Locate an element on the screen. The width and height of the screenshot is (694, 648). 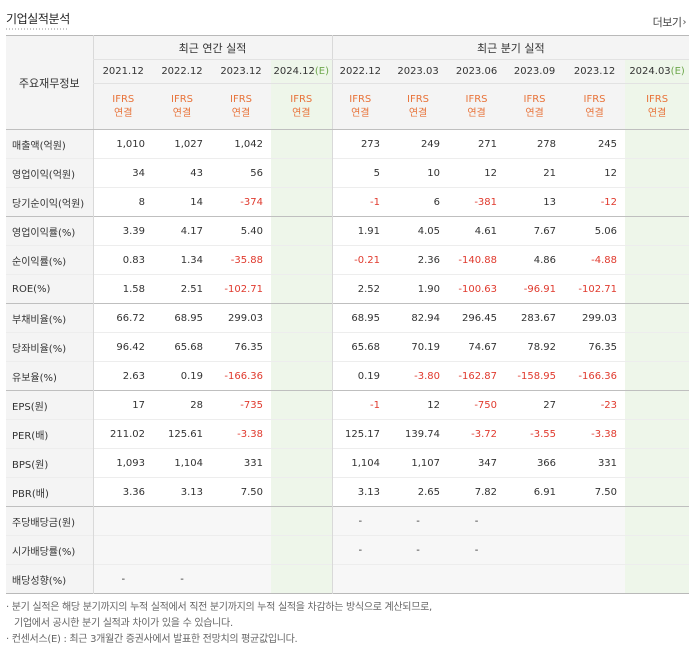
annual-value-cell: 1.34 is located at coordinates (182, 260).